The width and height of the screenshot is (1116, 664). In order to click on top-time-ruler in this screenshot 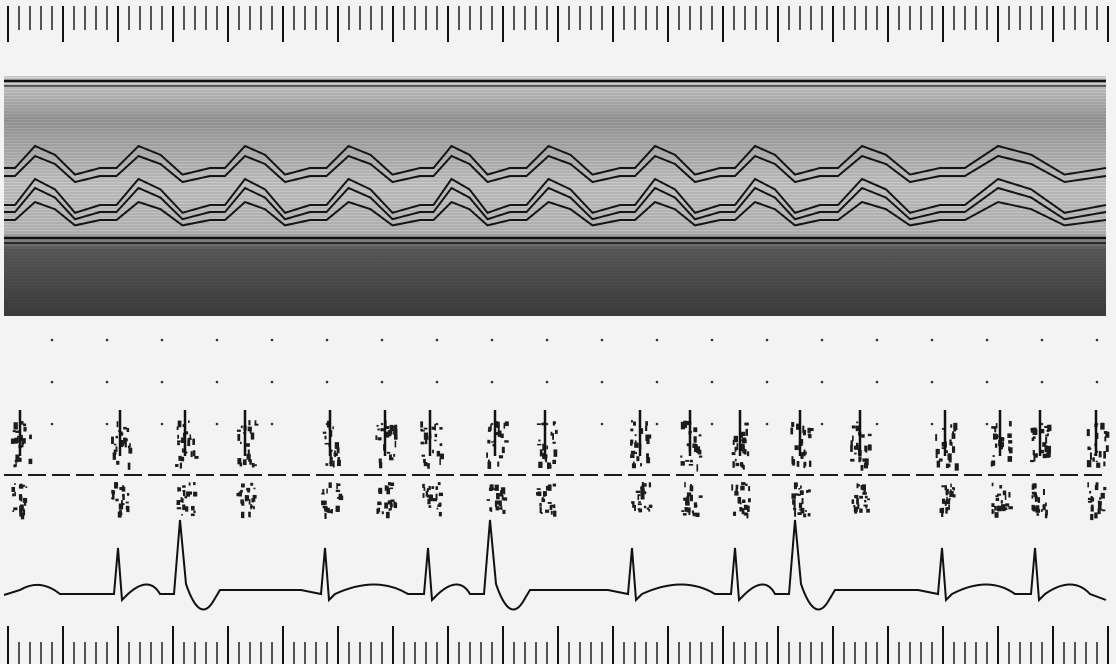, I will do `click(558, 24)`.